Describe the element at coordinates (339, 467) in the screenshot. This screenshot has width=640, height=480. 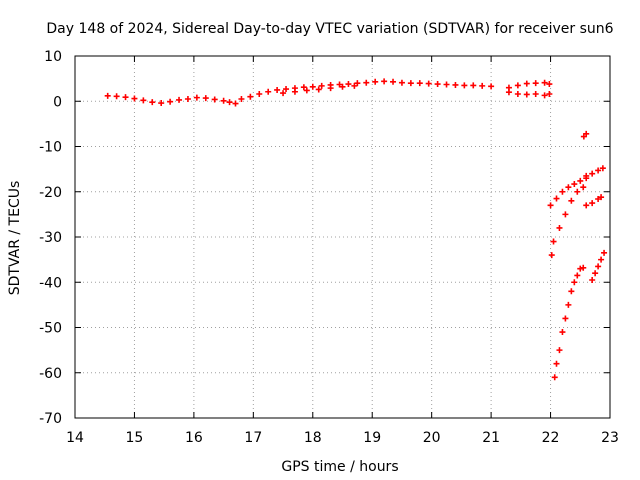
I see `x-axis-label: GPS time / hours` at that location.